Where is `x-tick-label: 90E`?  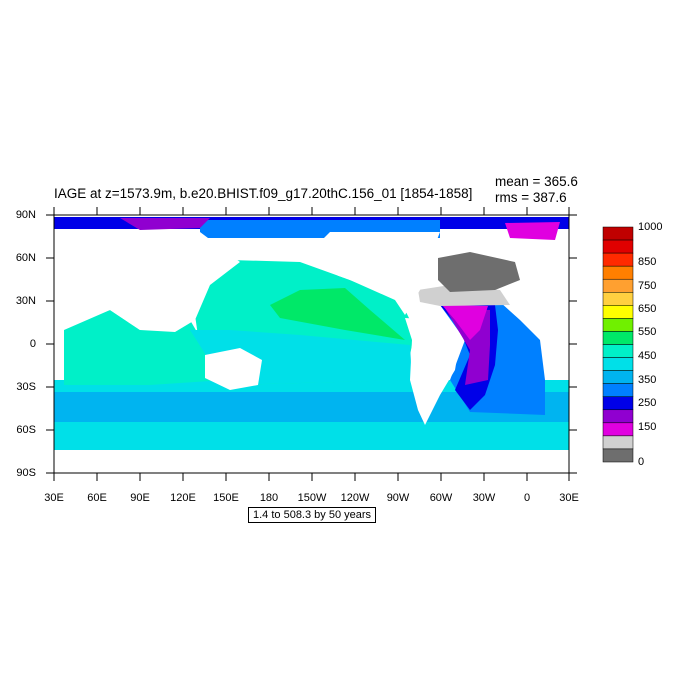 x-tick-label: 90E is located at coordinates (140, 498).